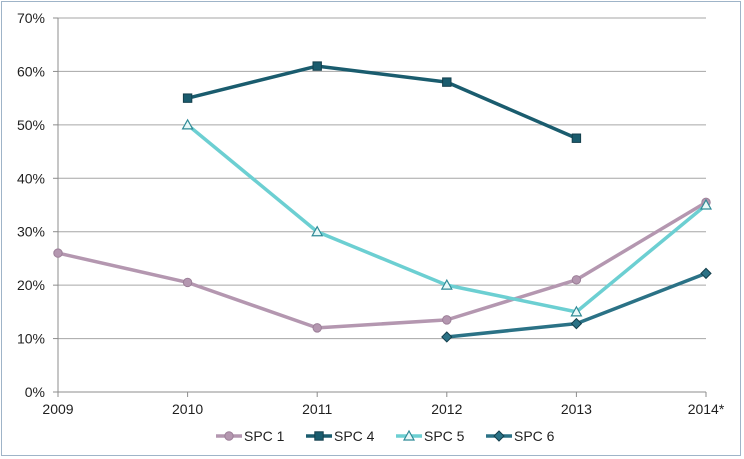  Describe the element at coordinates (35, 392) in the screenshot. I see `y-tick-label: 0%` at that location.